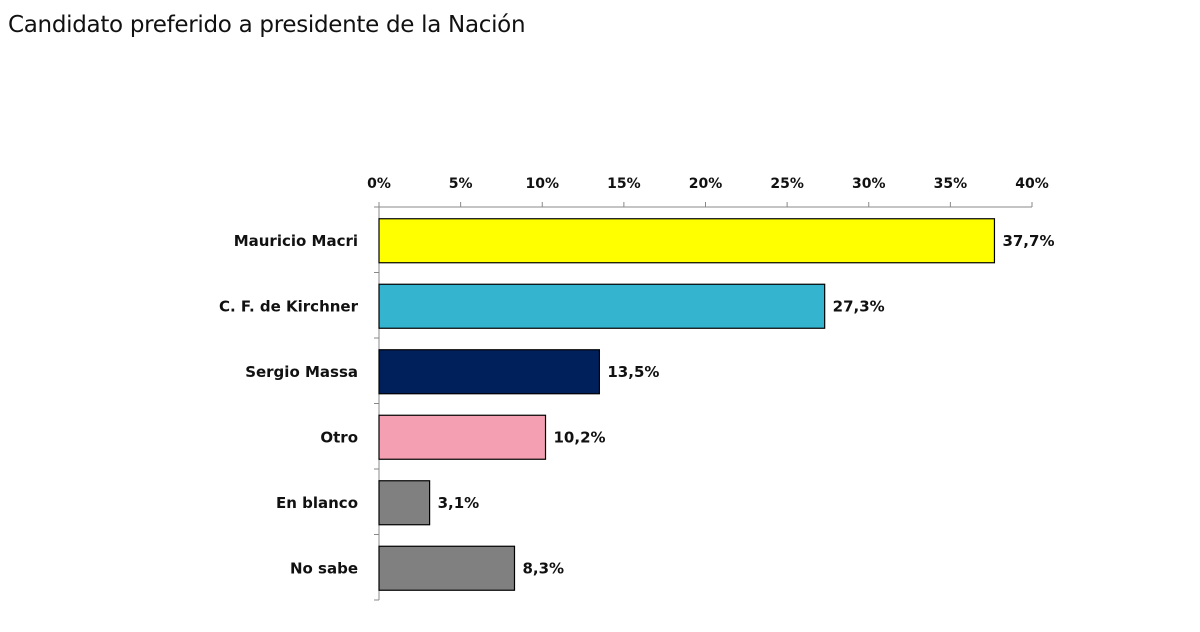 This screenshot has width=1200, height=632. I want to click on data-label: 27,3%, so click(859, 306).